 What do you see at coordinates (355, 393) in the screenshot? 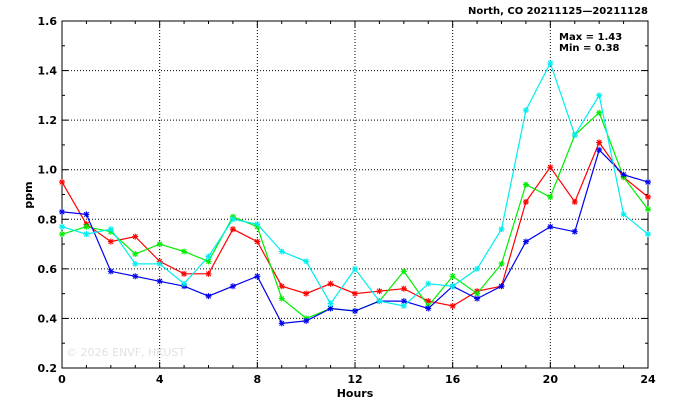
I see `x-axis-title: Hours` at bounding box center [355, 393].